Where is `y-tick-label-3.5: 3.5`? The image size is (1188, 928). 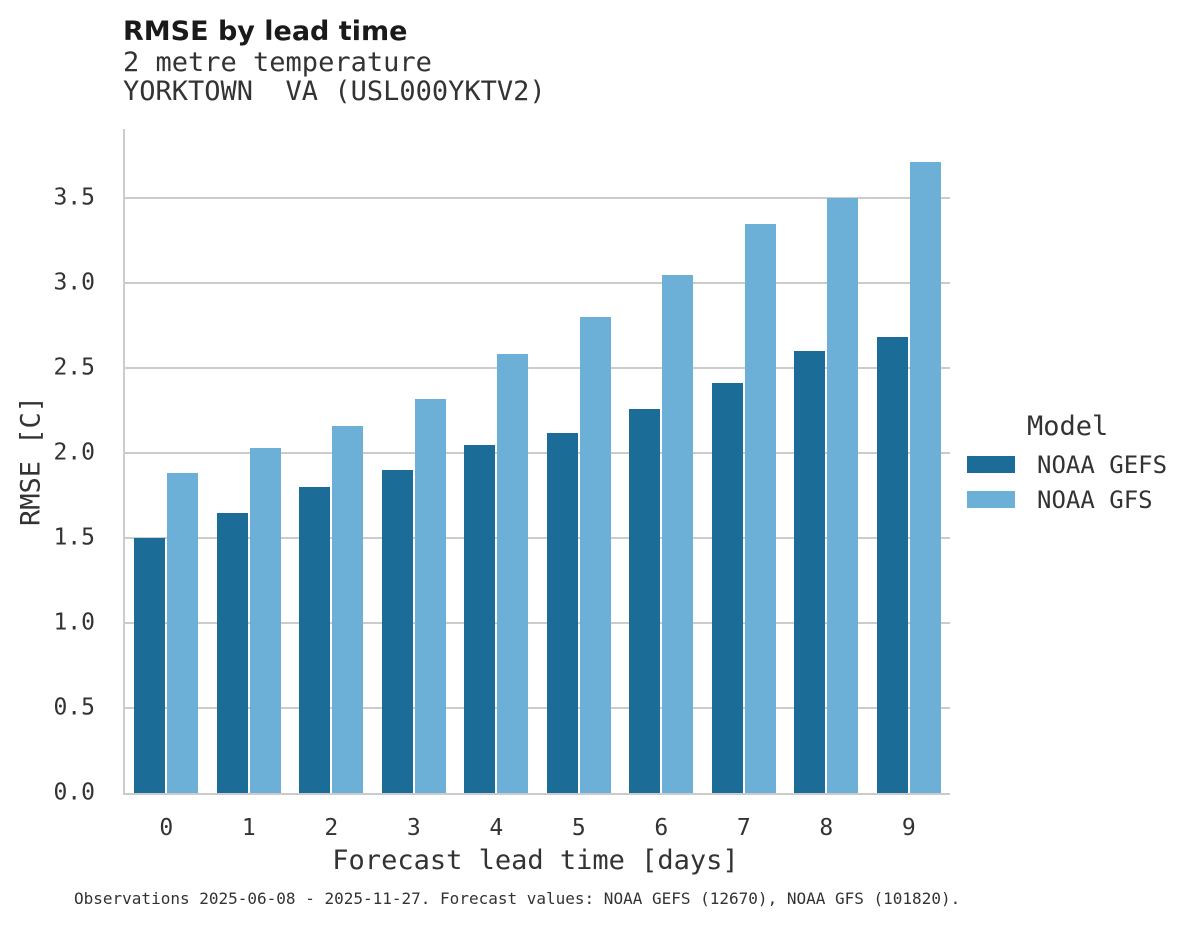 y-tick-label-3.5: 3.5 is located at coordinates (74, 197).